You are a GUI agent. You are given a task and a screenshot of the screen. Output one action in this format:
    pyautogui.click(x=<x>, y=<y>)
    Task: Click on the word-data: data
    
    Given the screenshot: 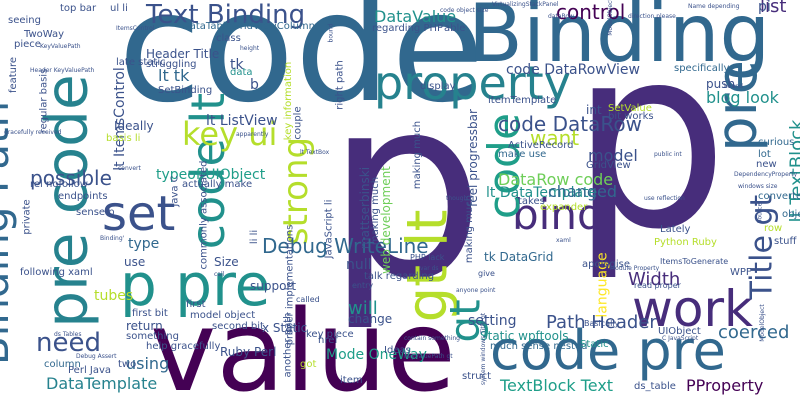 What is the action you would take?
    pyautogui.click(x=241, y=72)
    